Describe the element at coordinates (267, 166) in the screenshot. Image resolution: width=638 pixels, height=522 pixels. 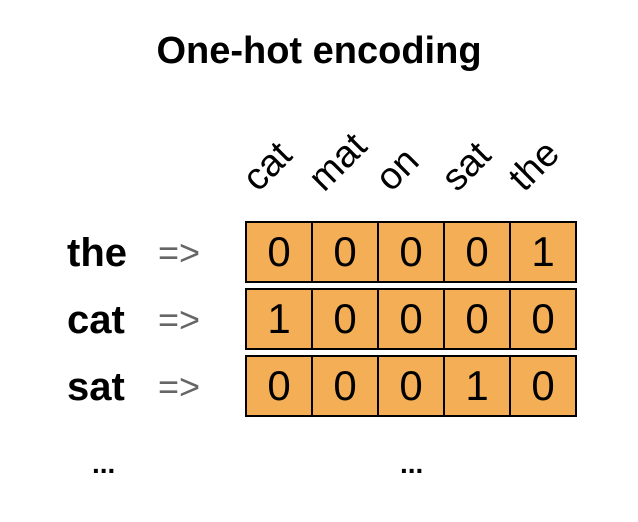
I see `column-label-cat: cat` at that location.